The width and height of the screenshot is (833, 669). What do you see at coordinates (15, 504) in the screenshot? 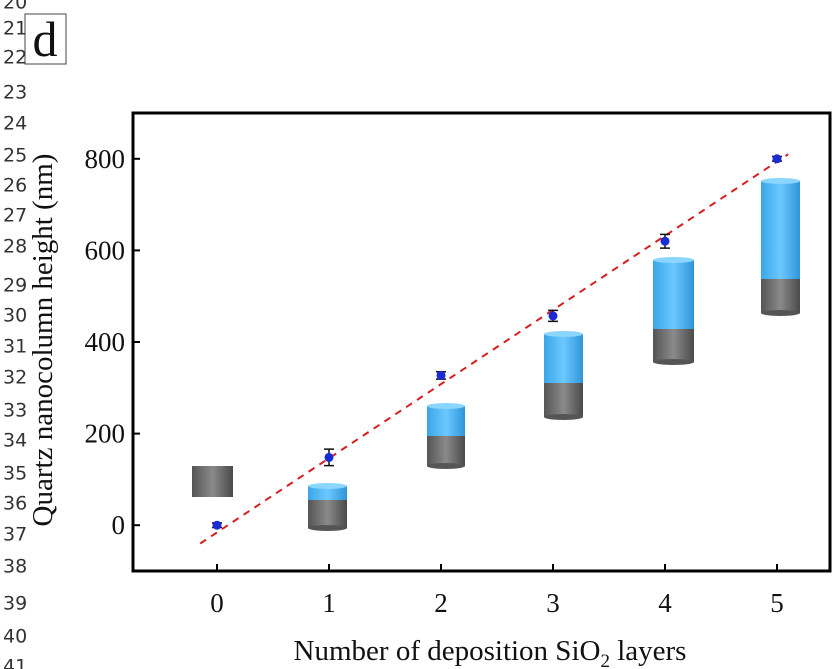
I see `line-number: 36` at bounding box center [15, 504].